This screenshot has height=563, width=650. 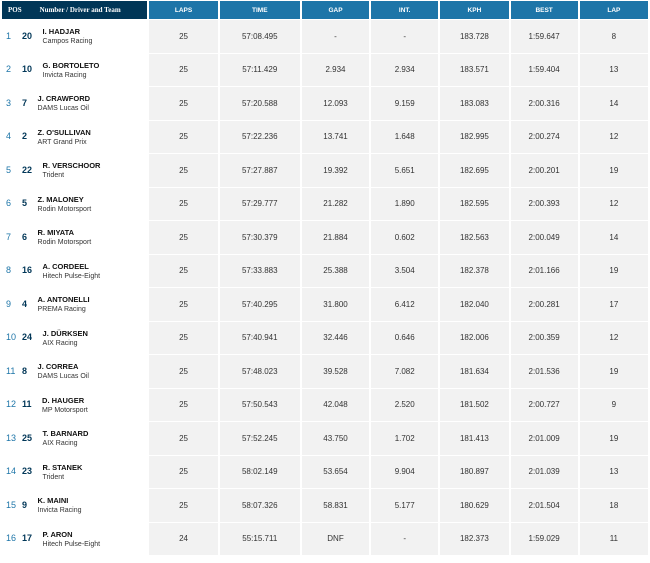 What do you see at coordinates (613, 136) in the screenshot?
I see `lap-cell: 12` at bounding box center [613, 136].